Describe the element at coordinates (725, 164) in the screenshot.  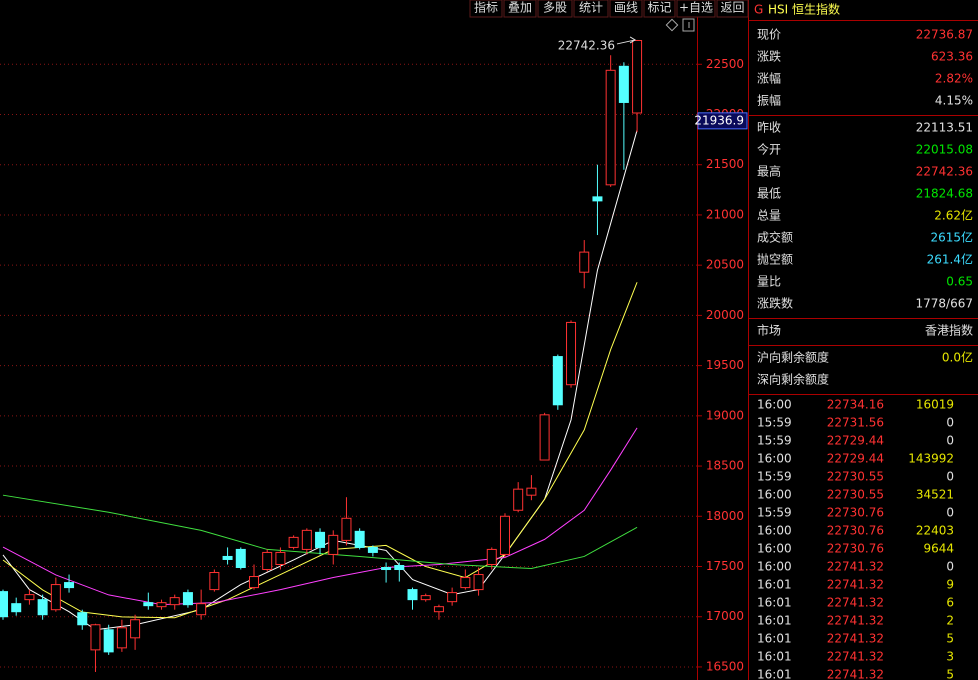
I see `y-tick-label: 21500` at that location.